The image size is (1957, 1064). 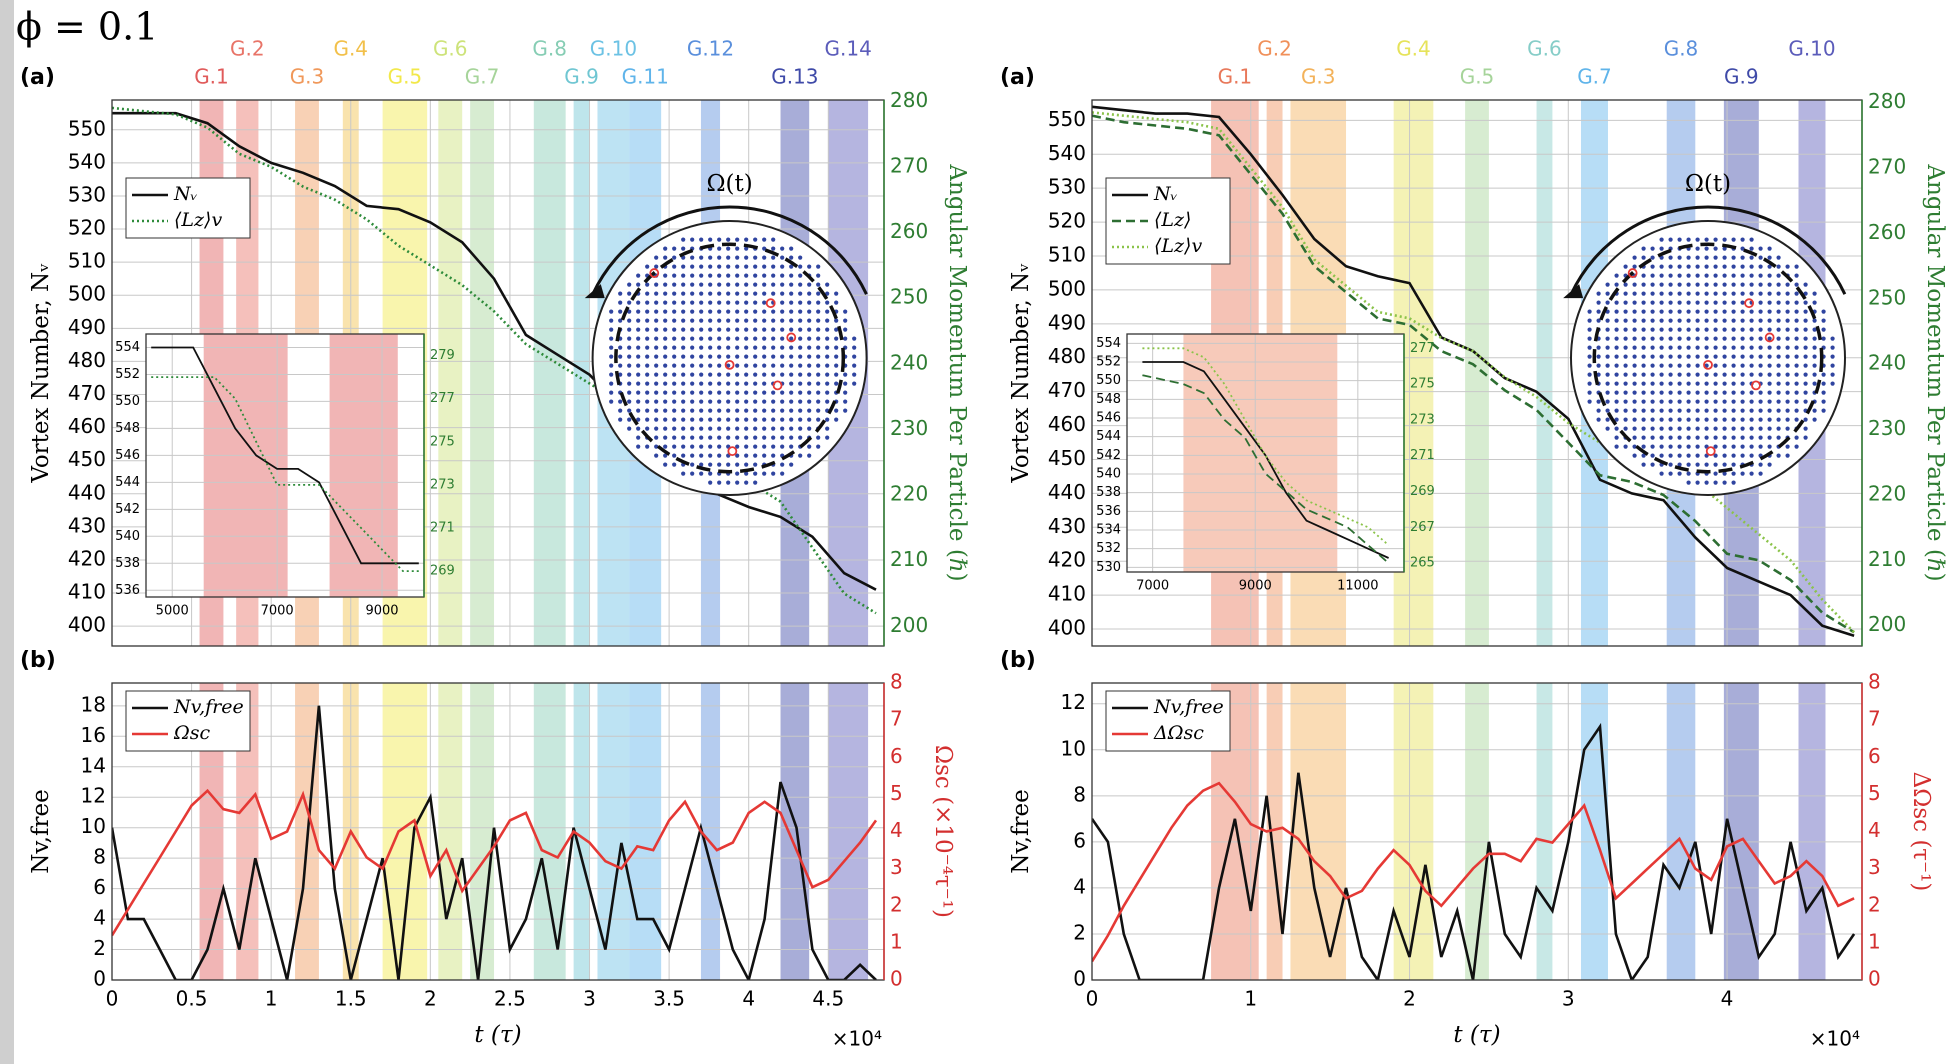 I want to click on y-tick-label: 0, so click(x=1079, y=979).